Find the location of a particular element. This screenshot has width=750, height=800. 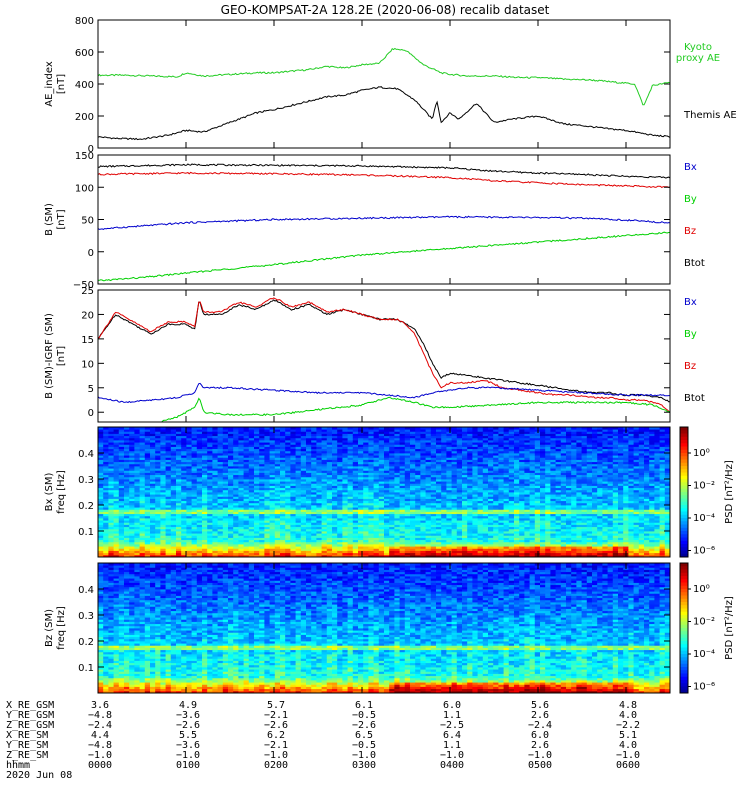

series-group is located at coordinates (384, 359).